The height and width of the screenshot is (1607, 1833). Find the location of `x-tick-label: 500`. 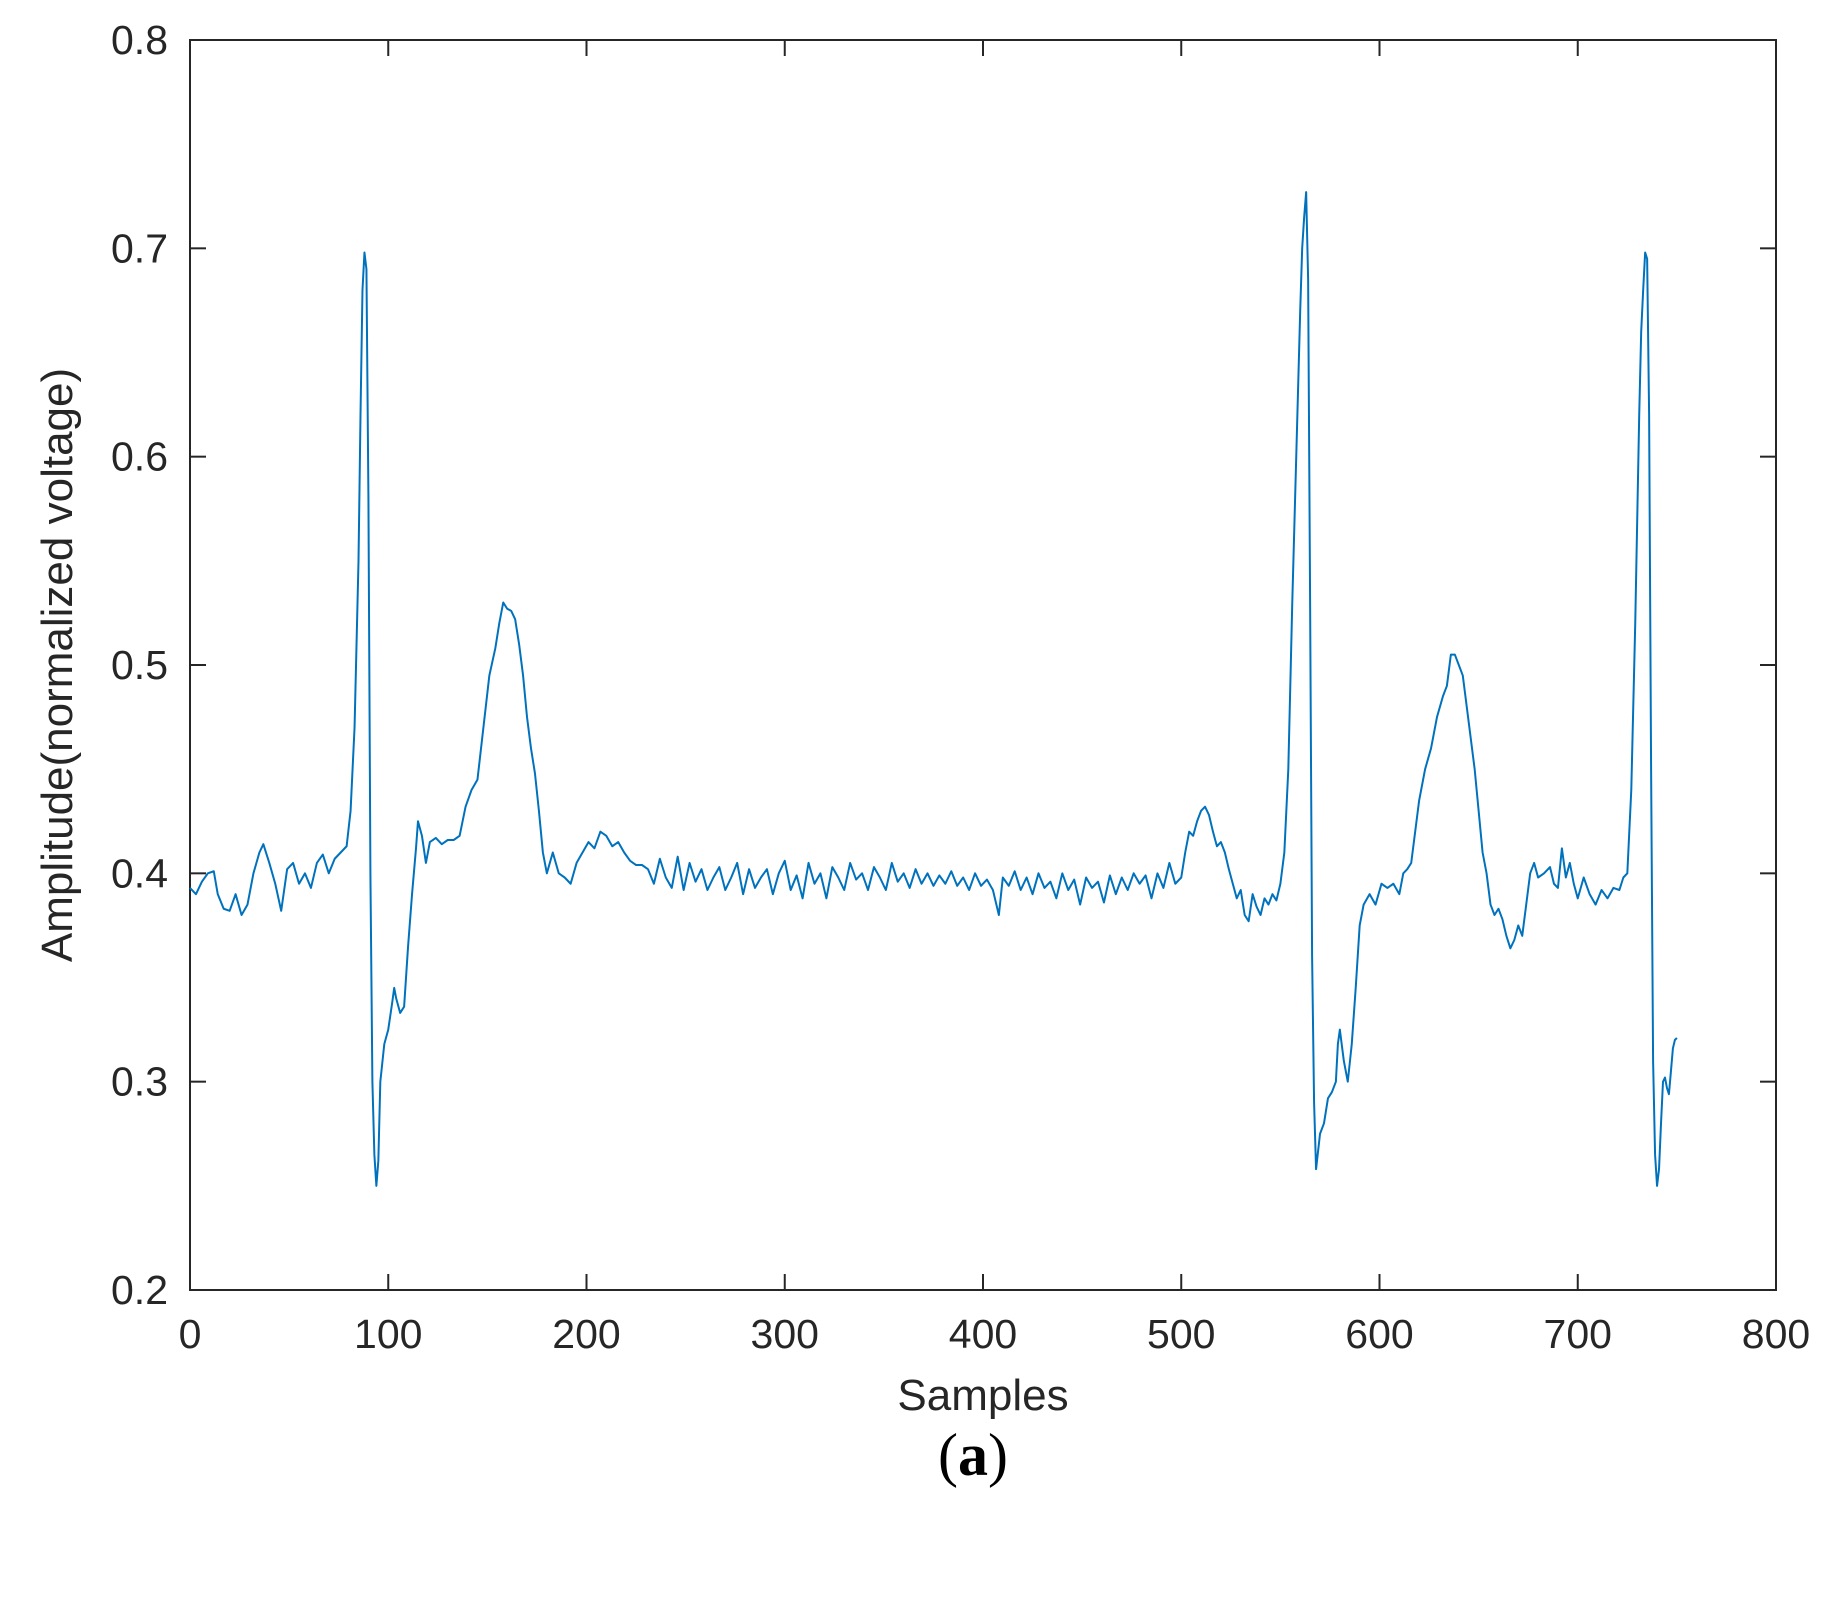

x-tick-label: 500 is located at coordinates (1181, 1334).